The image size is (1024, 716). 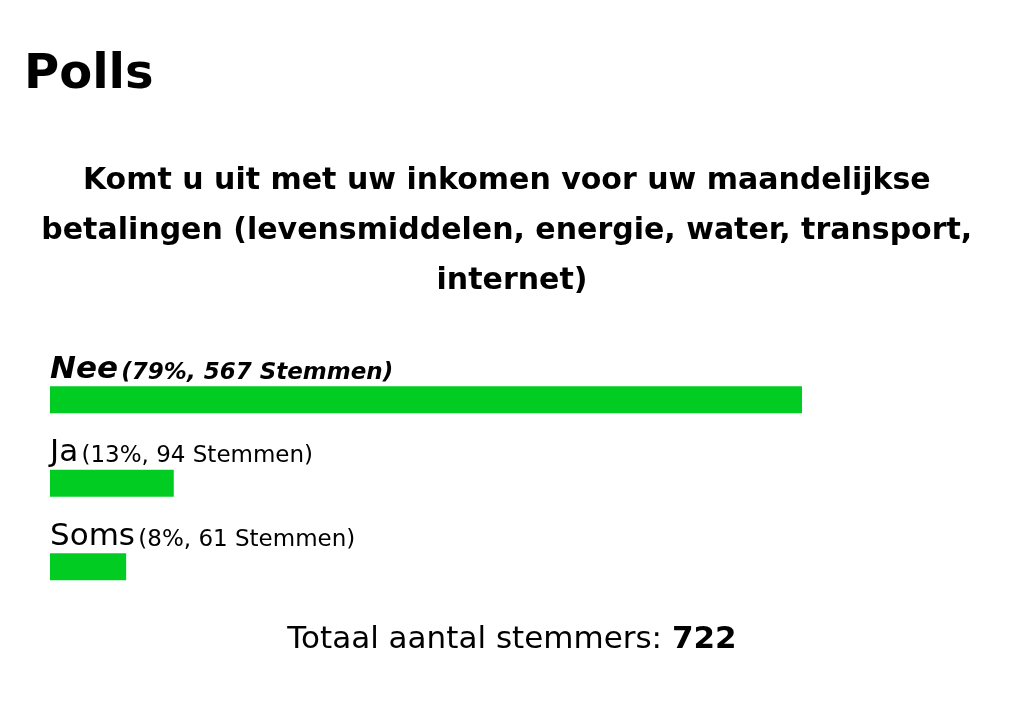 I want to click on y-tick-label: Nee, so click(x=84, y=366).